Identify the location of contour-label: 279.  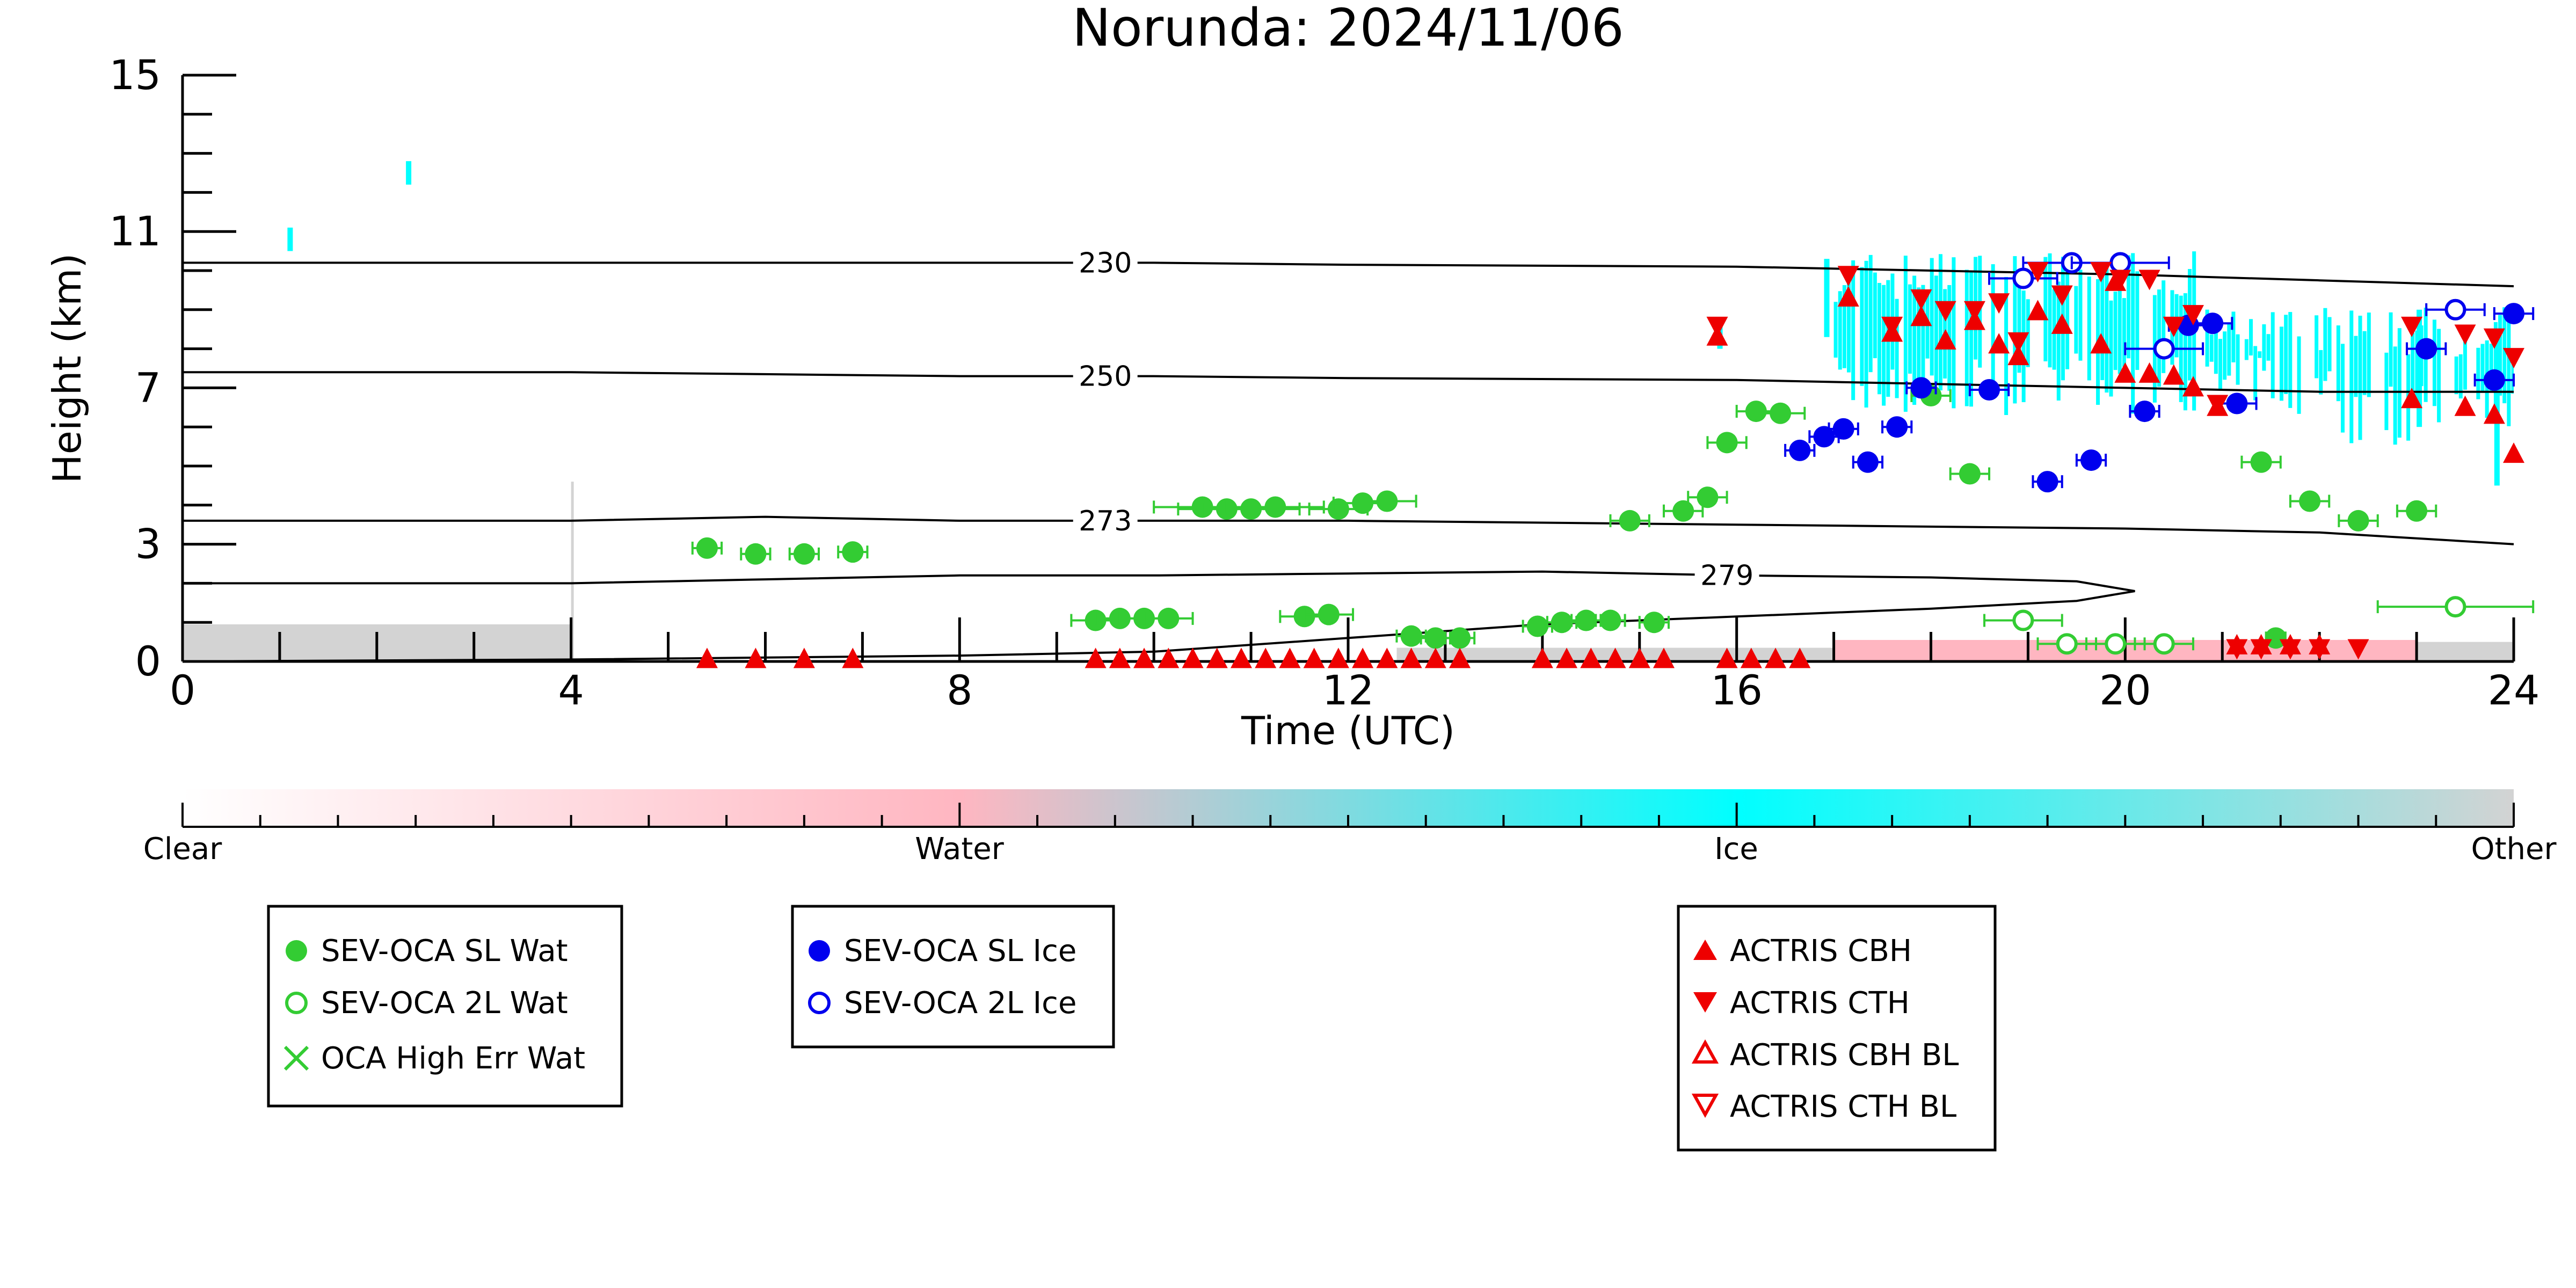
(1726, 575).